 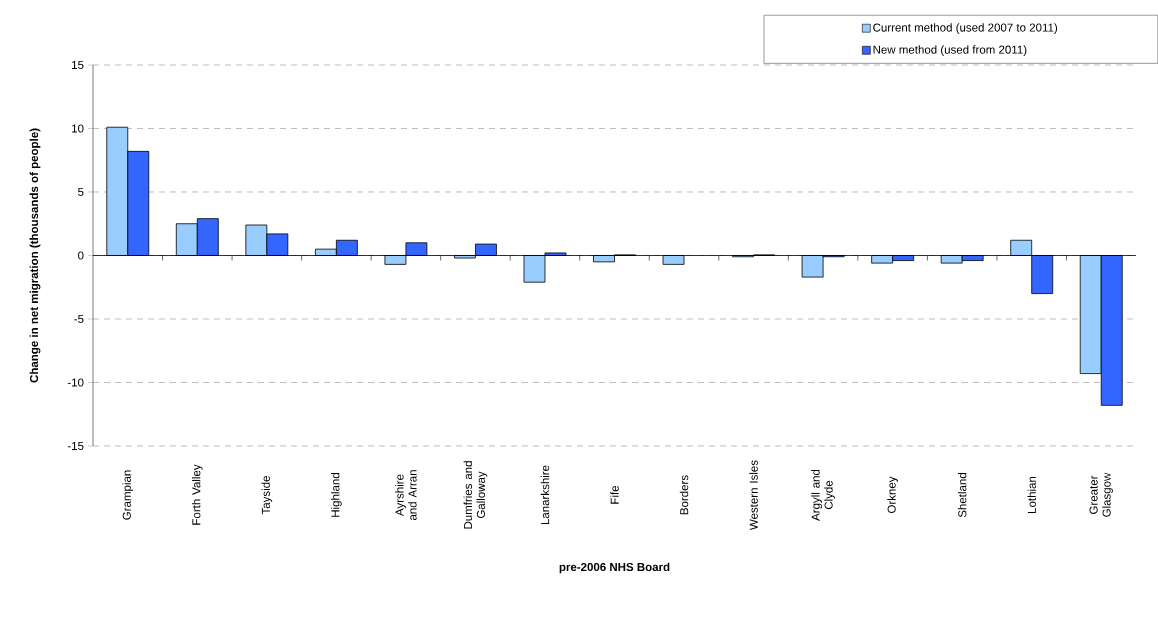 I want to click on x-tick-label: Grampian, so click(x=128, y=495).